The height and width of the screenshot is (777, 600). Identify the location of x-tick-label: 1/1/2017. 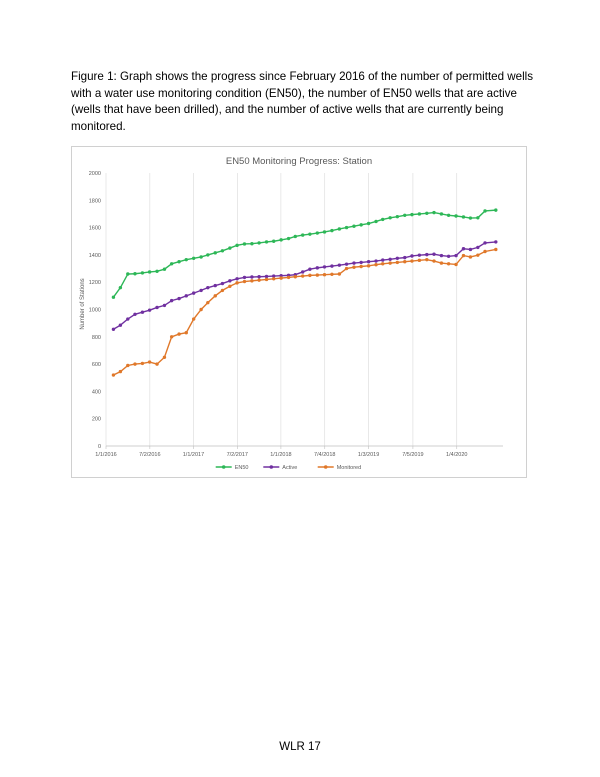
(193, 455).